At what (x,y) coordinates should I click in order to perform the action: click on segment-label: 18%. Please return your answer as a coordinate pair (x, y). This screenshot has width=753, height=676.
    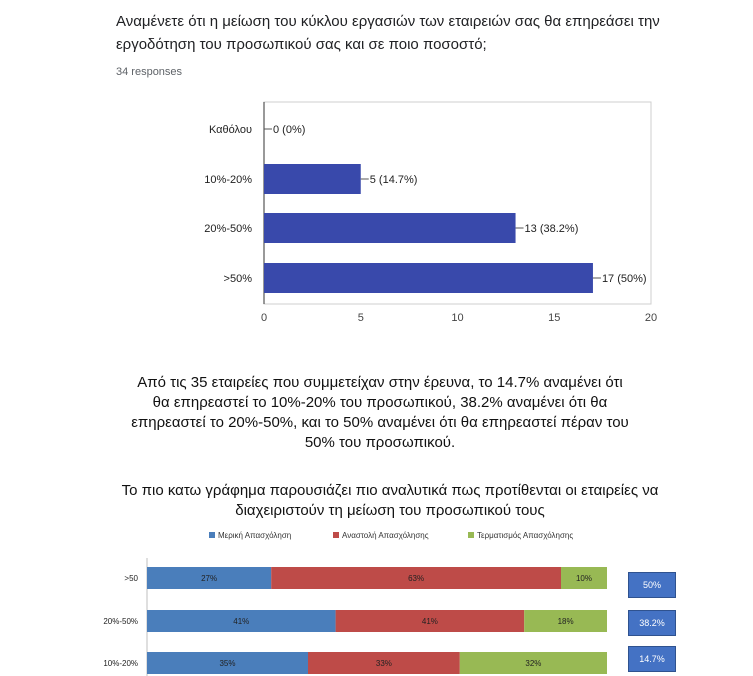
    Looking at the image, I should click on (566, 621).